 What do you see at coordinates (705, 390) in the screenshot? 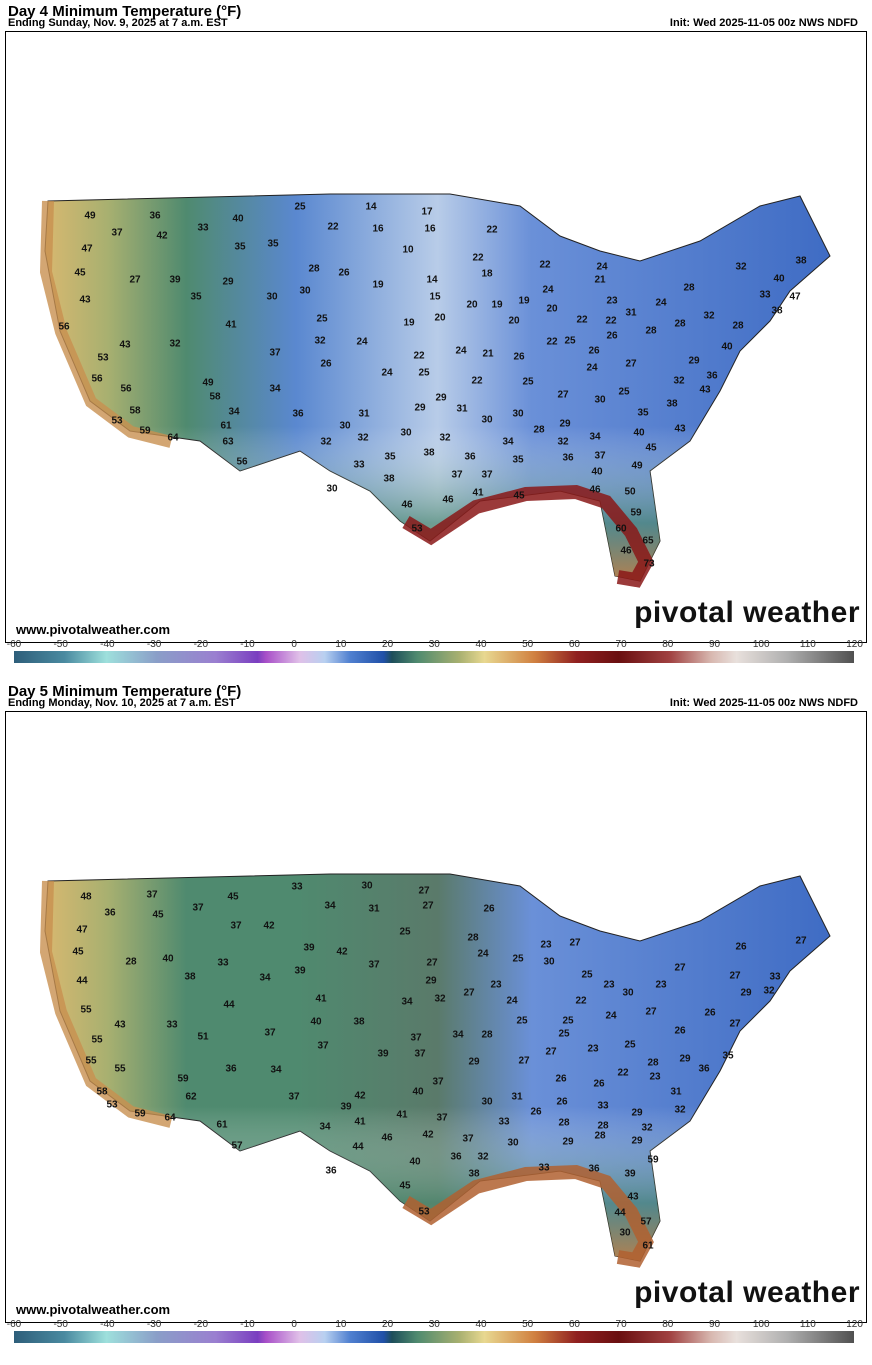
I see `temperature-label: 43` at bounding box center [705, 390].